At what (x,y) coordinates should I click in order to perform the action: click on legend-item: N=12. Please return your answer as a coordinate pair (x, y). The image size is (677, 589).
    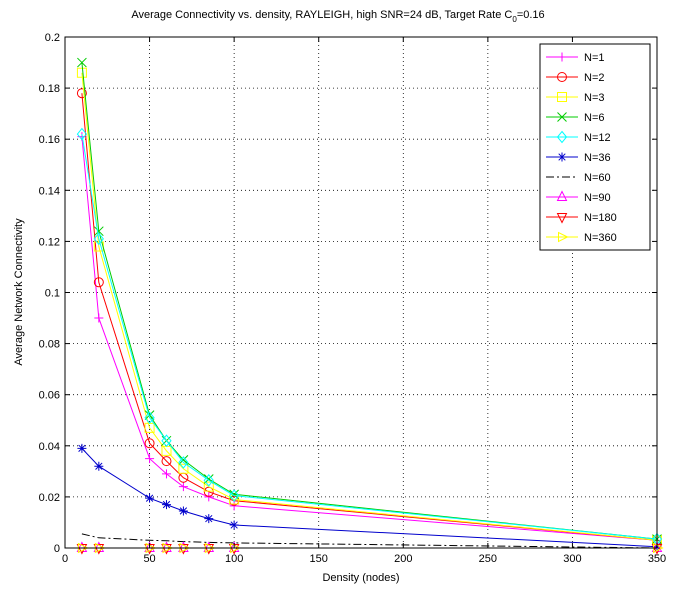
    Looking at the image, I should click on (578, 137).